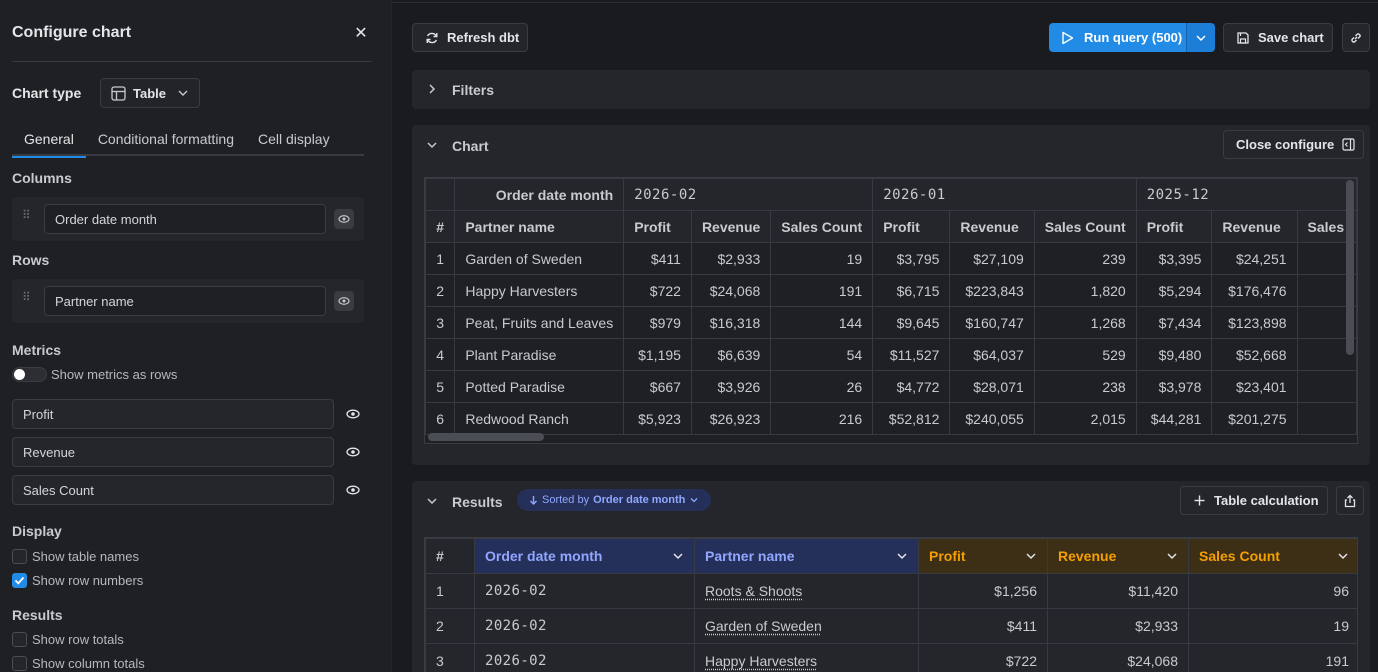  I want to click on top-border, so click(885, 1).